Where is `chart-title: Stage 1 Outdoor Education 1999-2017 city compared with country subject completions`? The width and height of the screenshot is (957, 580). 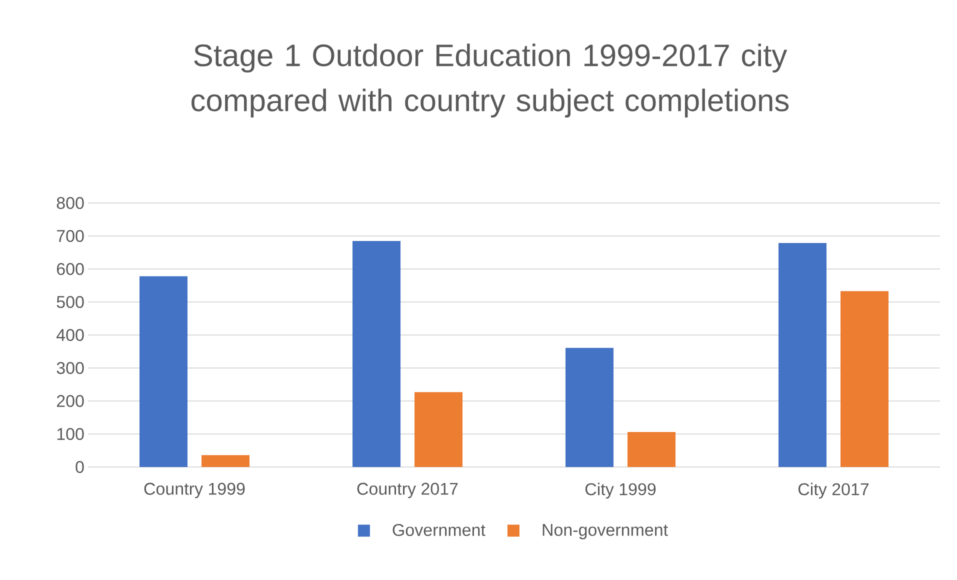
chart-title: Stage 1 Outdoor Education 1999-2017 city compared with country subject completions is located at coordinates (490, 81).